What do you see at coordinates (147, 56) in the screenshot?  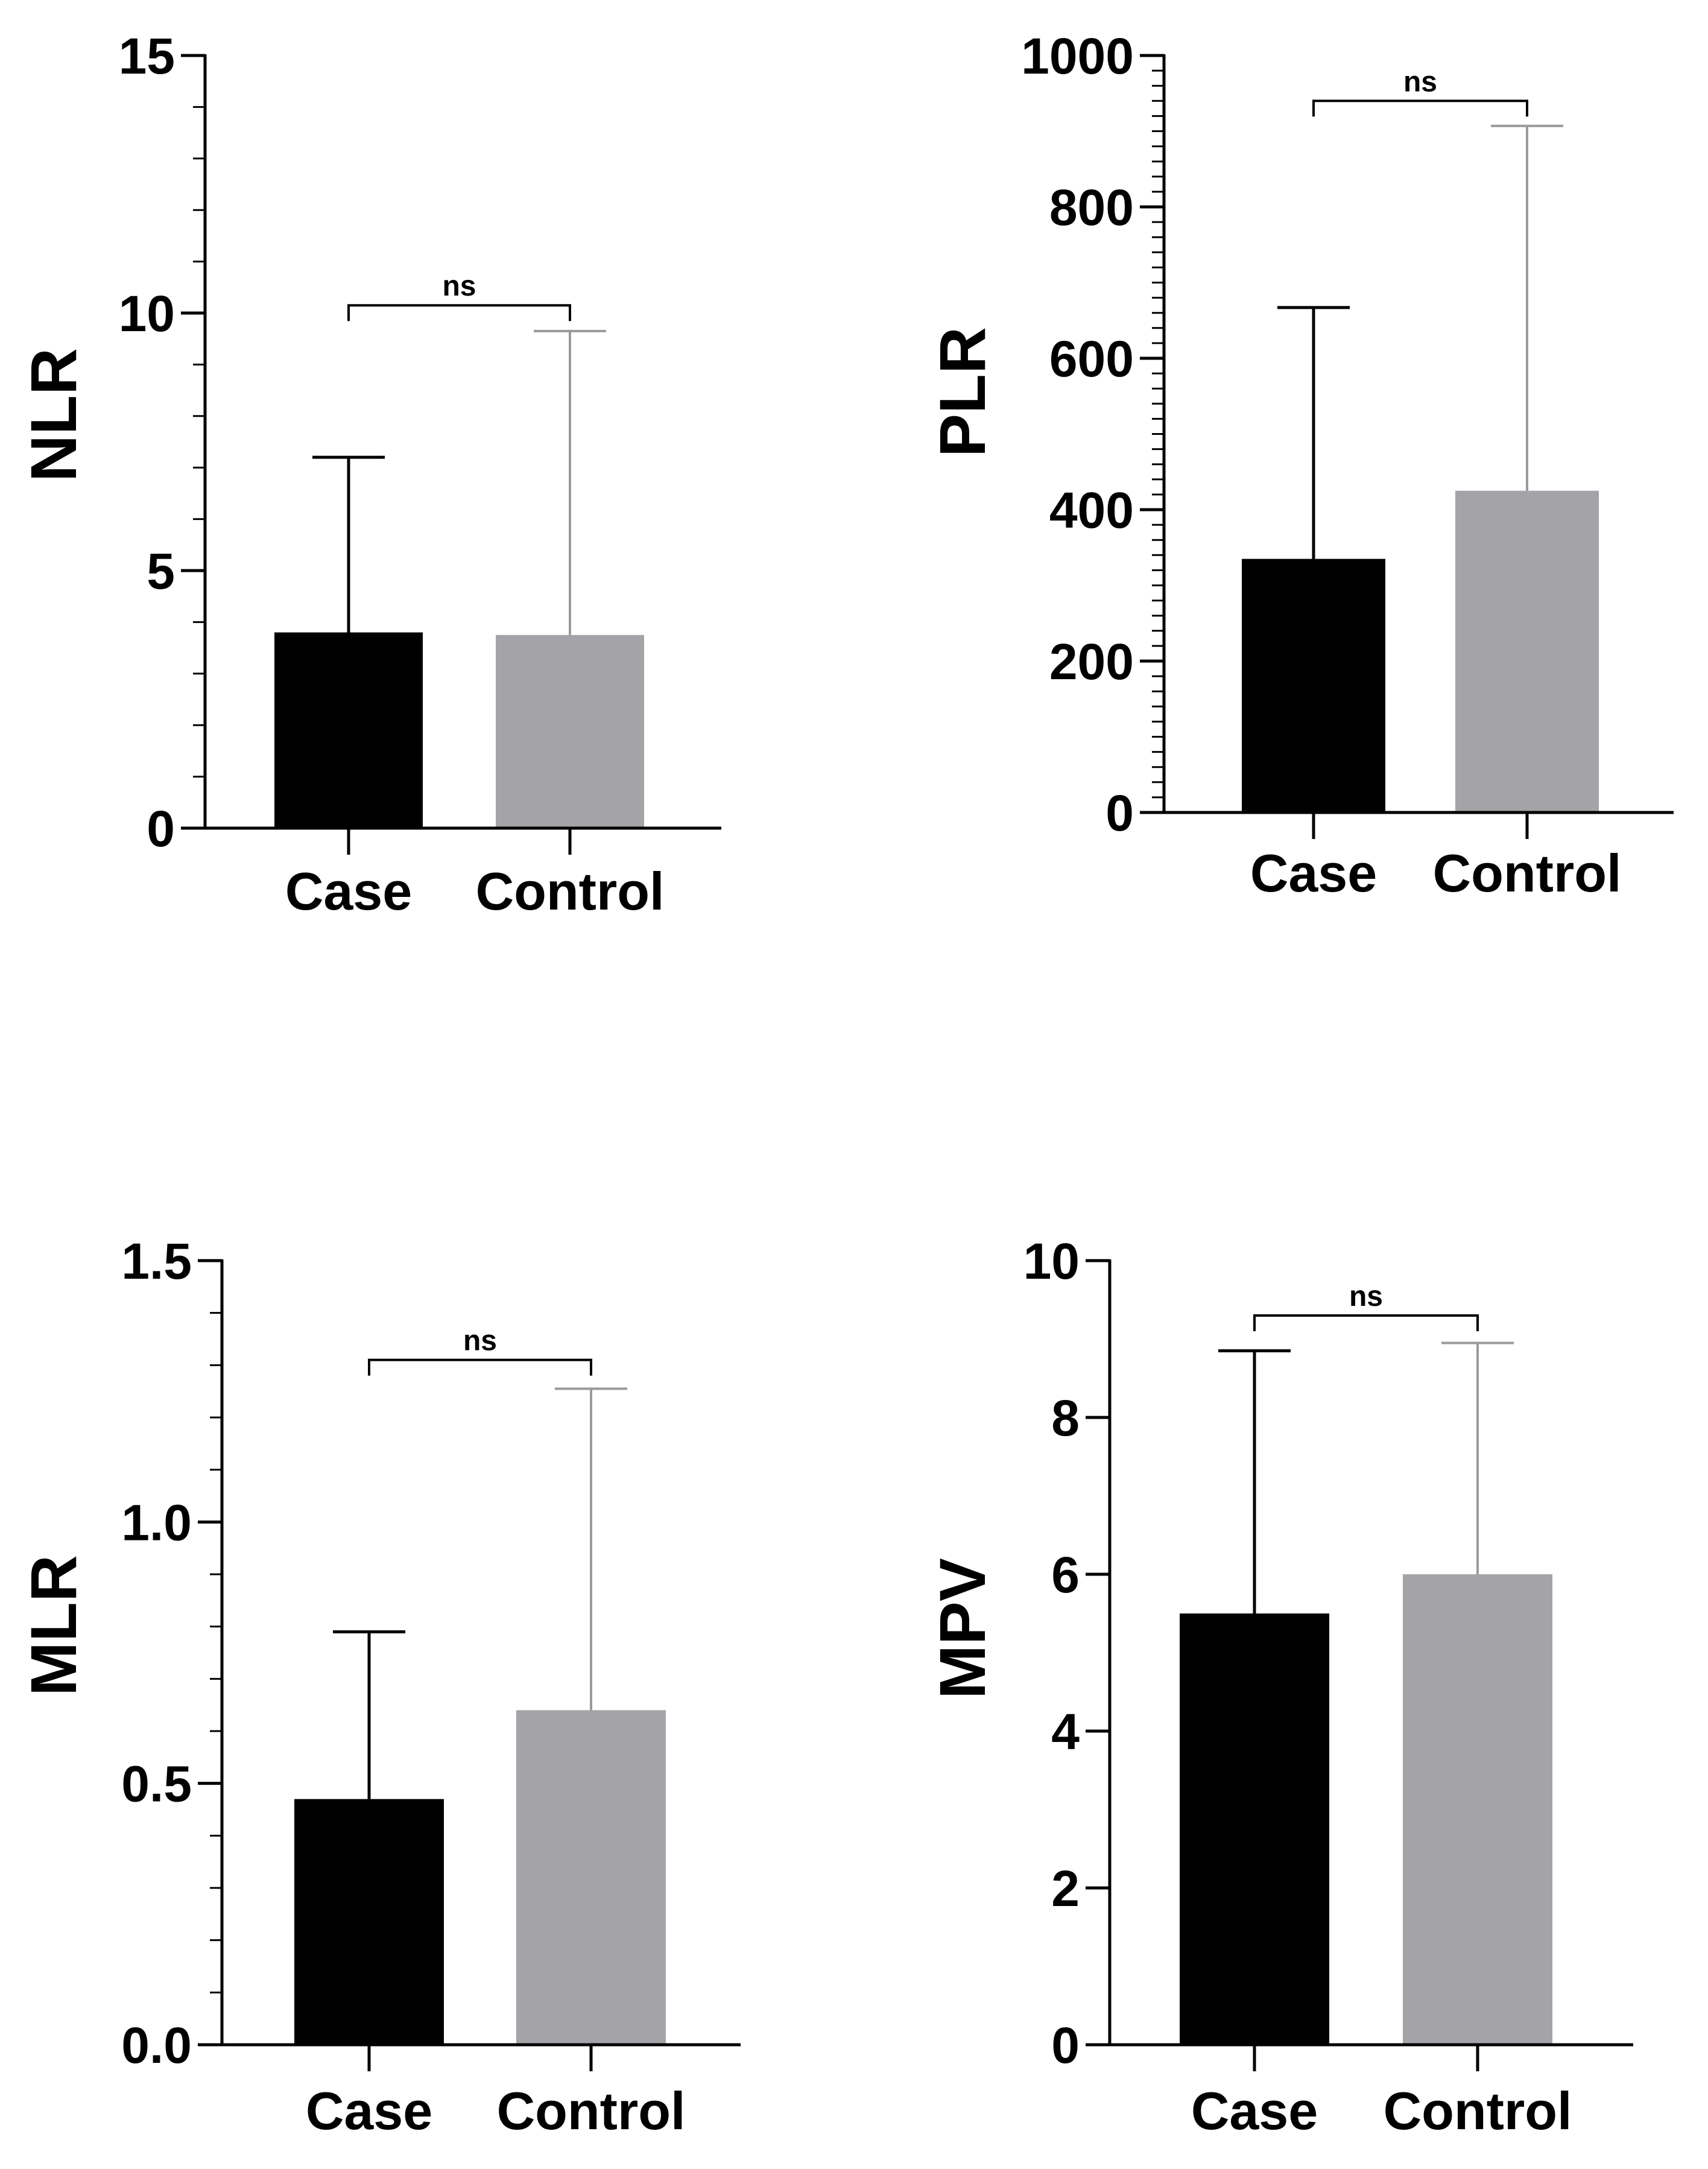 I see `y-tick-label: 15` at bounding box center [147, 56].